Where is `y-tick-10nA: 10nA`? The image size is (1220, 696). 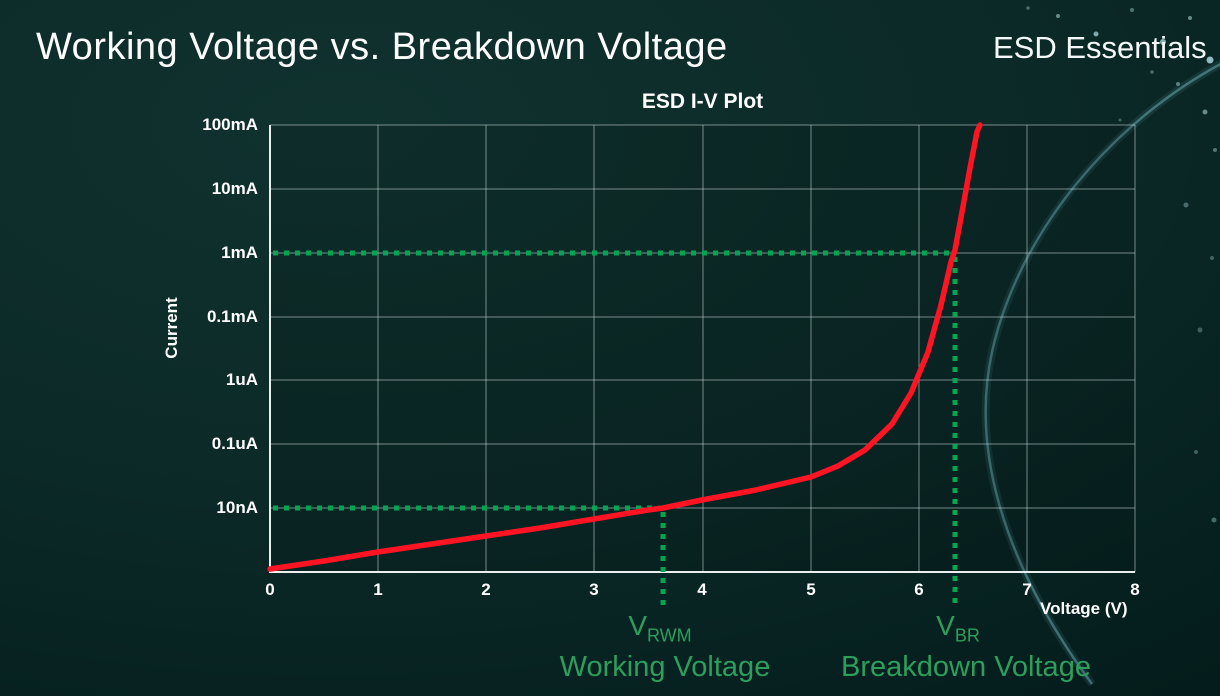 y-tick-10nA: 10nA is located at coordinates (237, 507).